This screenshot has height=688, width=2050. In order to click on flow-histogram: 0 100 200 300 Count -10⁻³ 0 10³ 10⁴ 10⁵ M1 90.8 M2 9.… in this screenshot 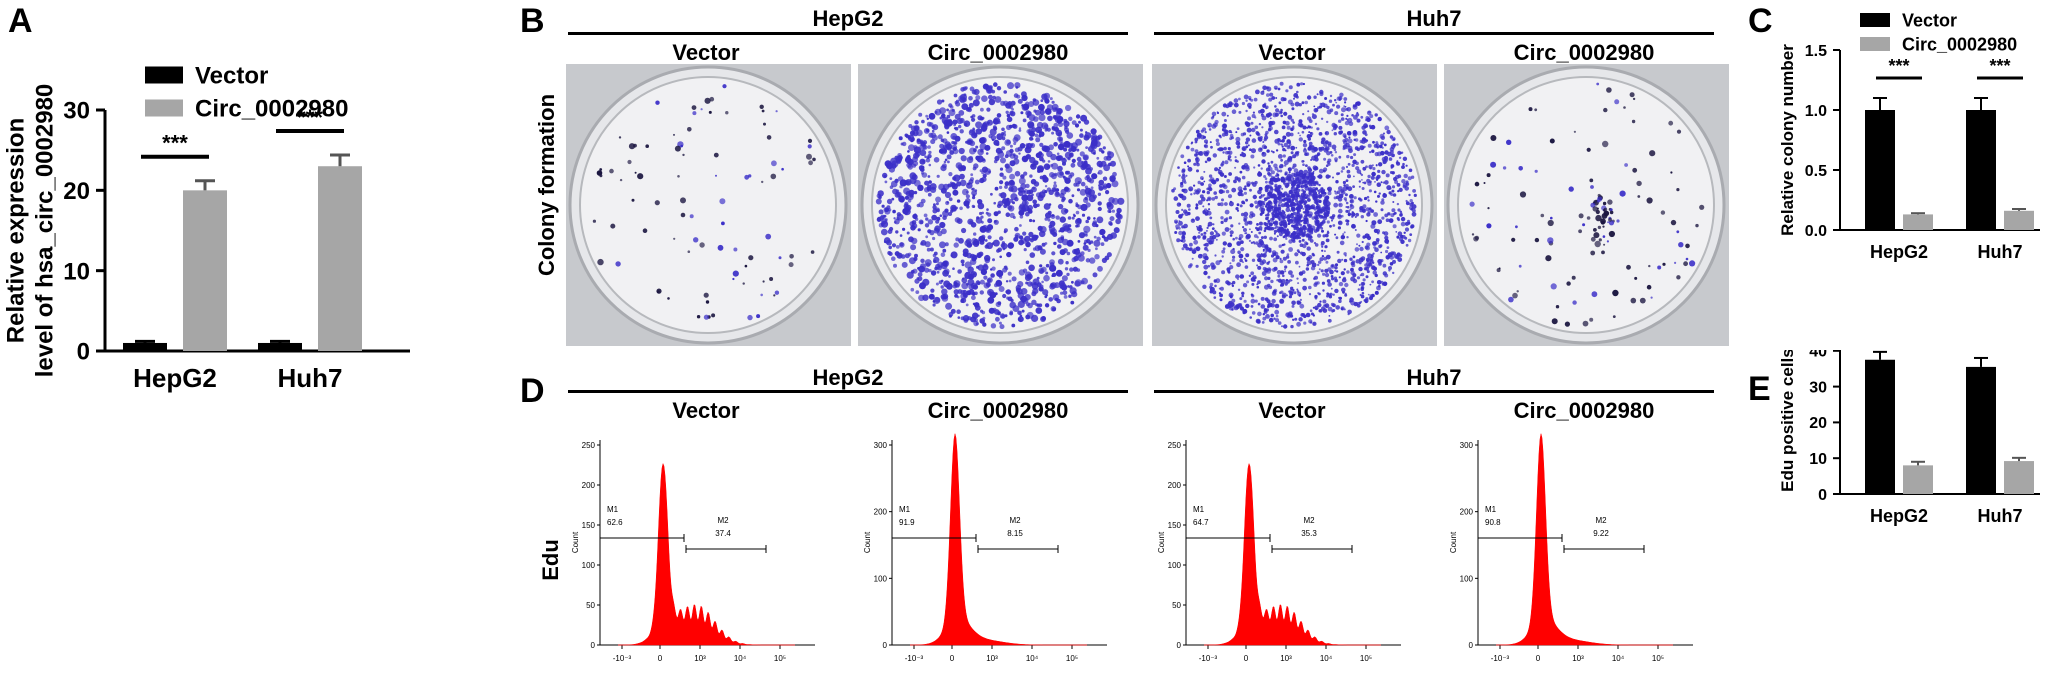, I will do `click(1571, 548)`.